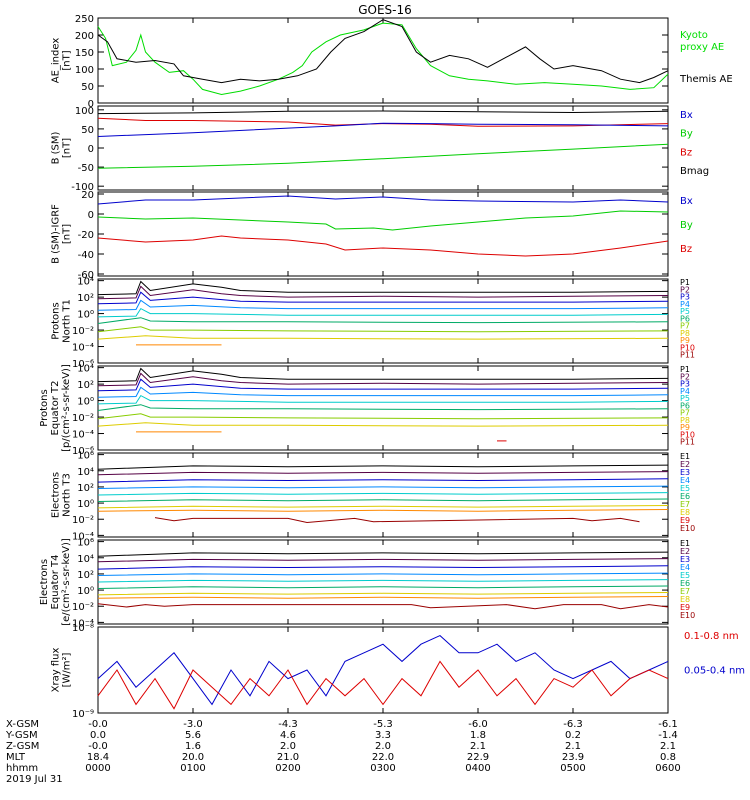 This screenshot has width=750, height=800. What do you see at coordinates (573, 746) in the screenshot?
I see `x-axis-value: 2.1` at bounding box center [573, 746].